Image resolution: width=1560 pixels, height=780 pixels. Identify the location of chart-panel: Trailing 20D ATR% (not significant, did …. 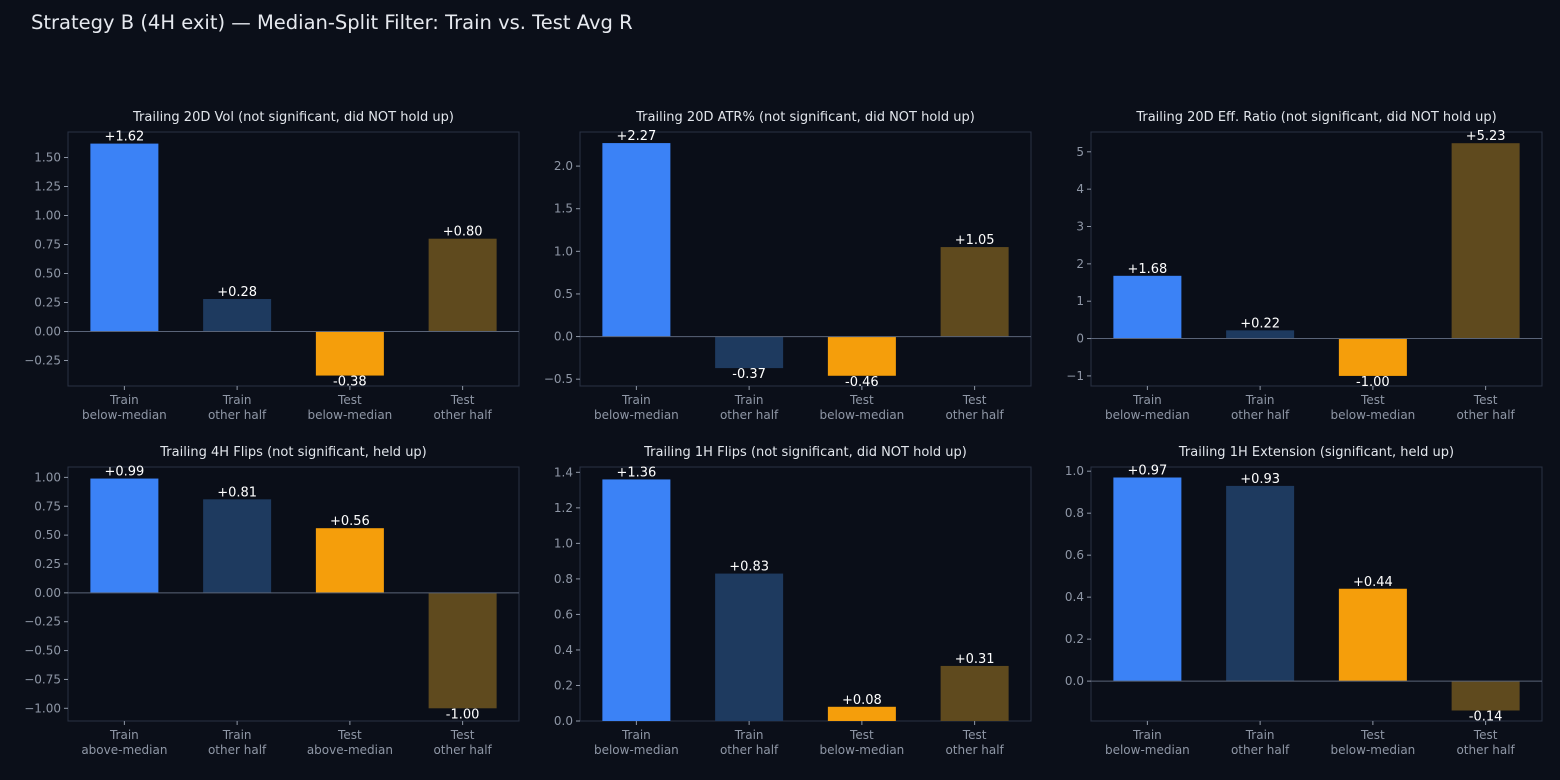
(788, 266).